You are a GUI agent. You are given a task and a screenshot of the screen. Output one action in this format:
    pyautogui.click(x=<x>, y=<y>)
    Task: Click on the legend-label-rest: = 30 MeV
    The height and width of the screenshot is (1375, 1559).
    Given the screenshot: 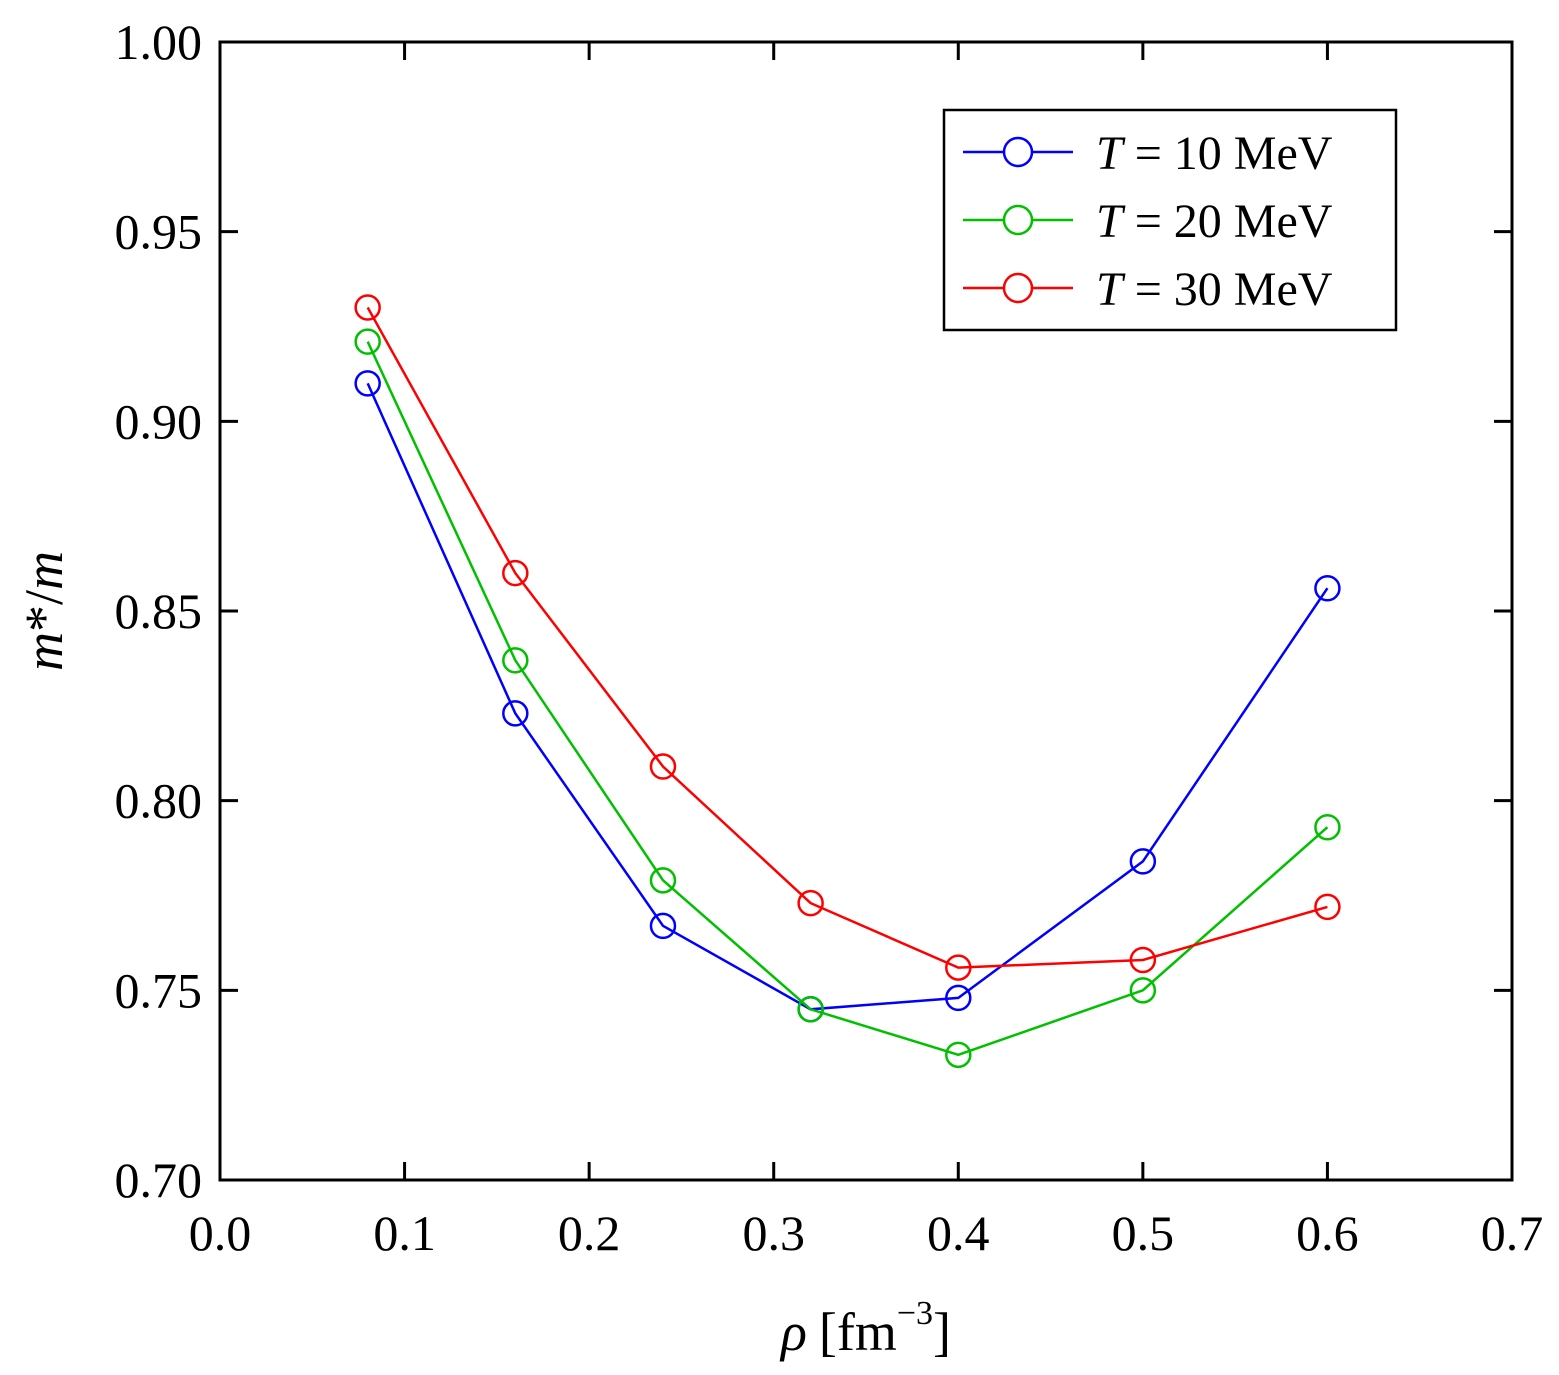 What is the action you would take?
    pyautogui.click(x=1228, y=289)
    